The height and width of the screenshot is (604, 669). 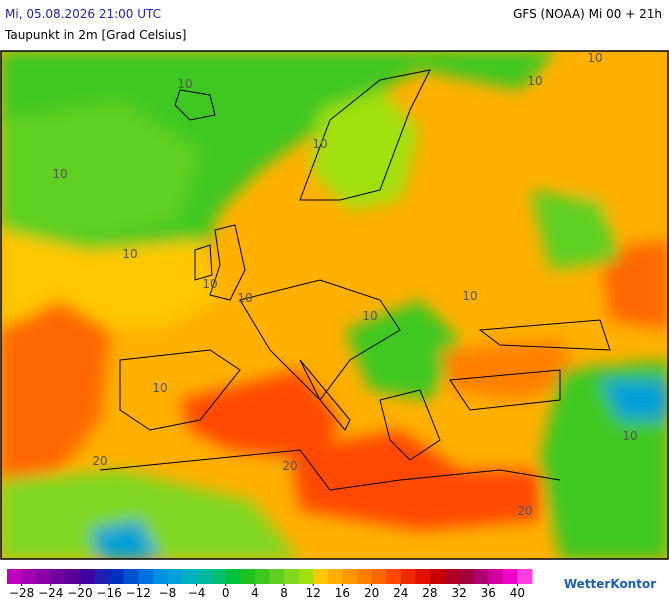 I want to click on tick-label: 32, so click(x=458, y=593).